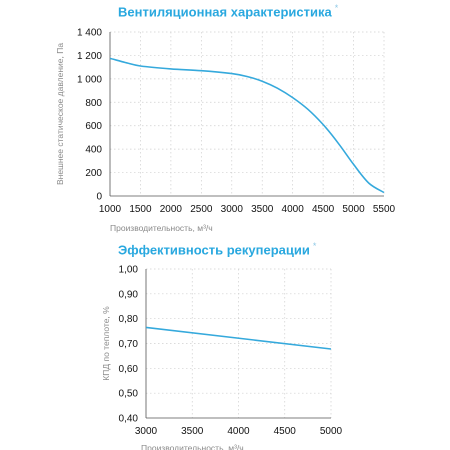 Image resolution: width=450 pixels, height=450 pixels. What do you see at coordinates (89, 33) in the screenshot?
I see `chart1-y-tick-label: 1 400` at bounding box center [89, 33].